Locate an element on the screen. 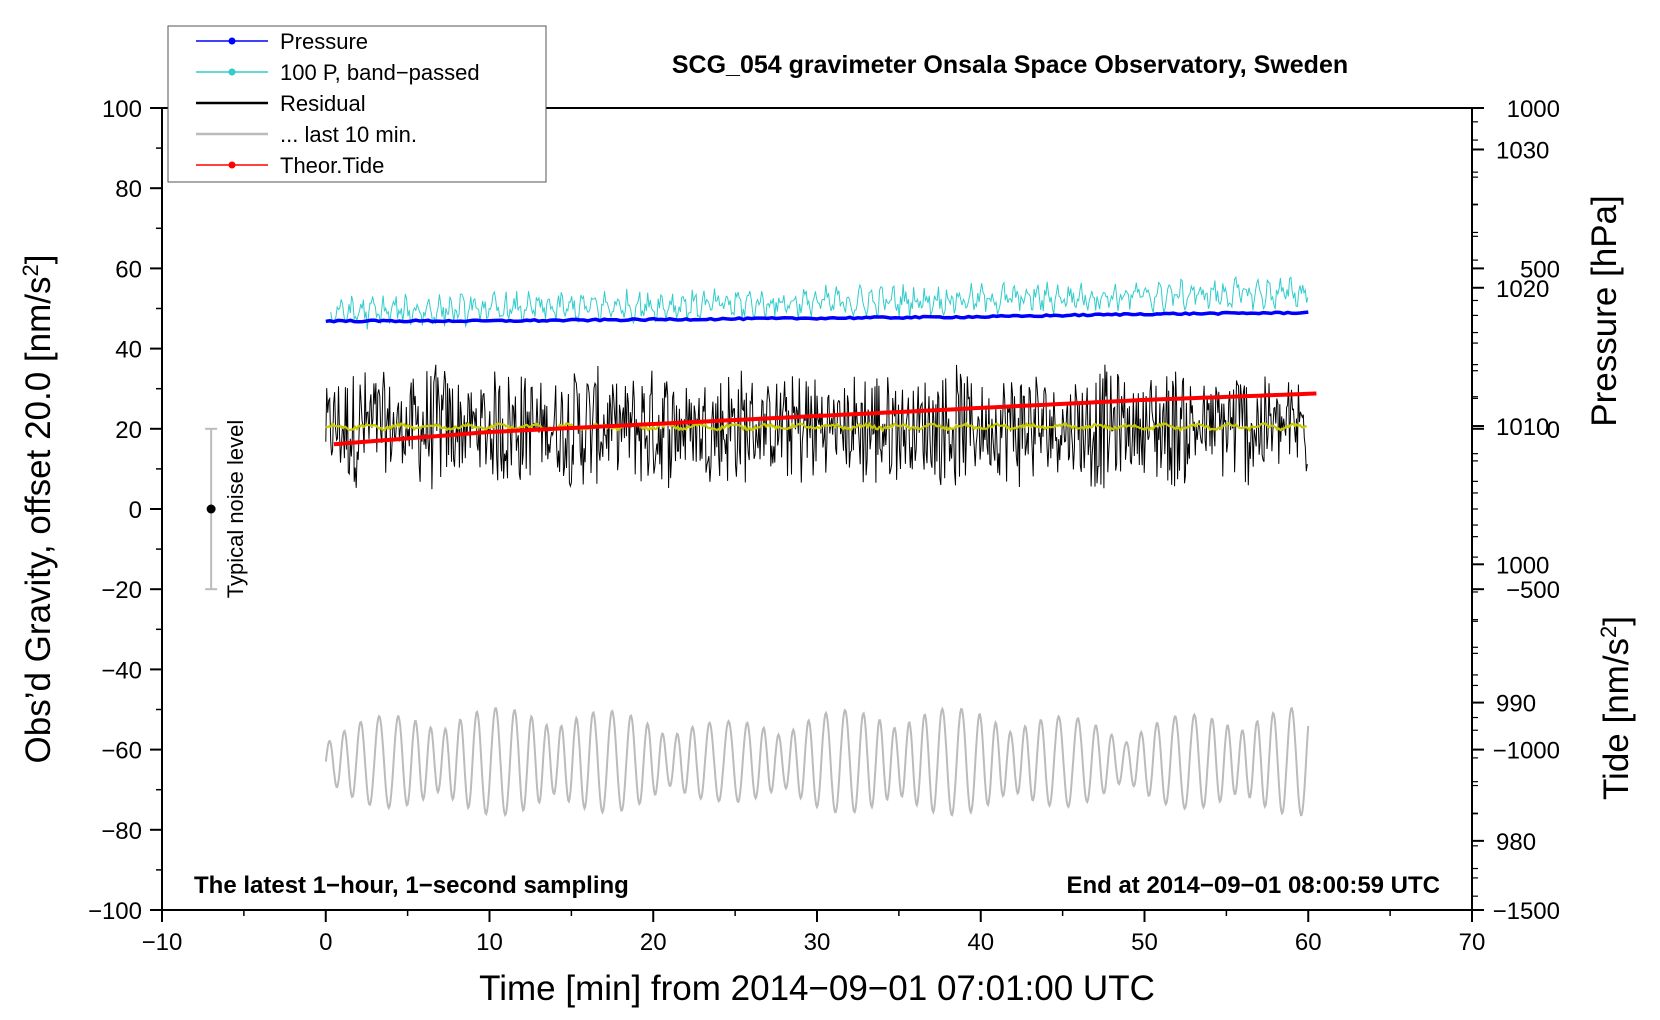 This screenshot has width=1660, height=1020. legend-label: Residual is located at coordinates (323, 103).